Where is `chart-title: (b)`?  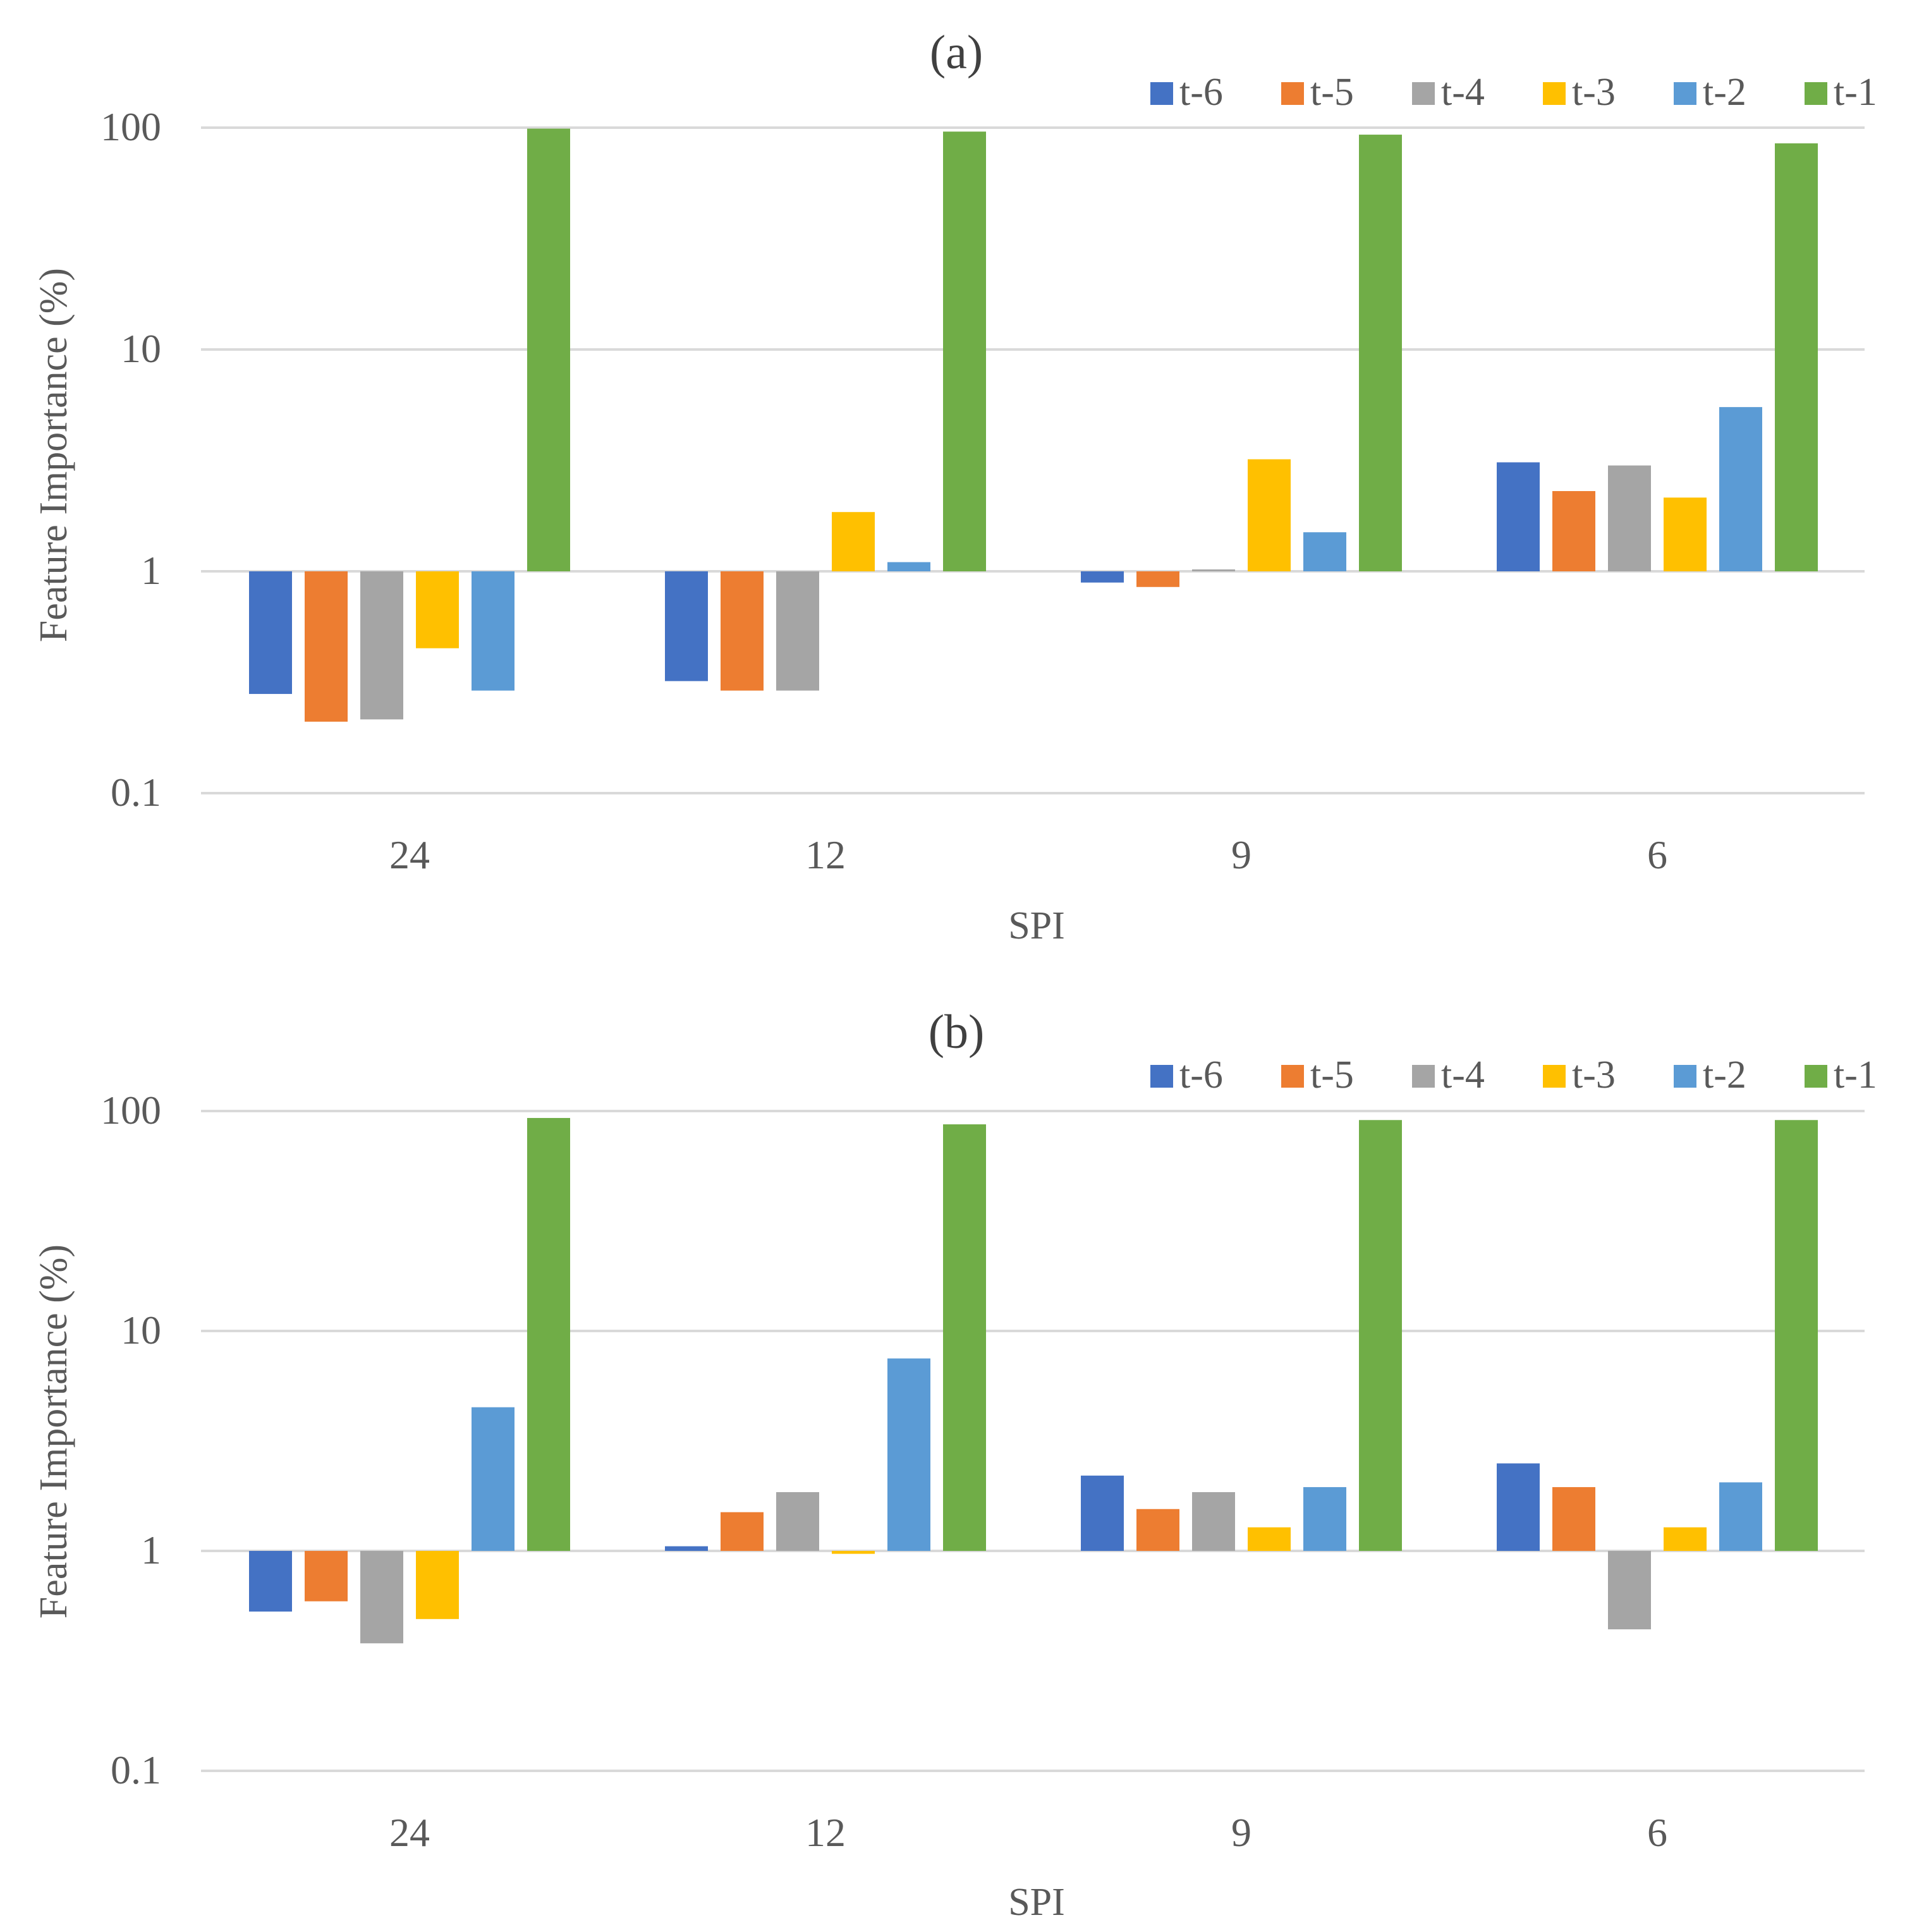 chart-title: (b) is located at coordinates (957, 1032).